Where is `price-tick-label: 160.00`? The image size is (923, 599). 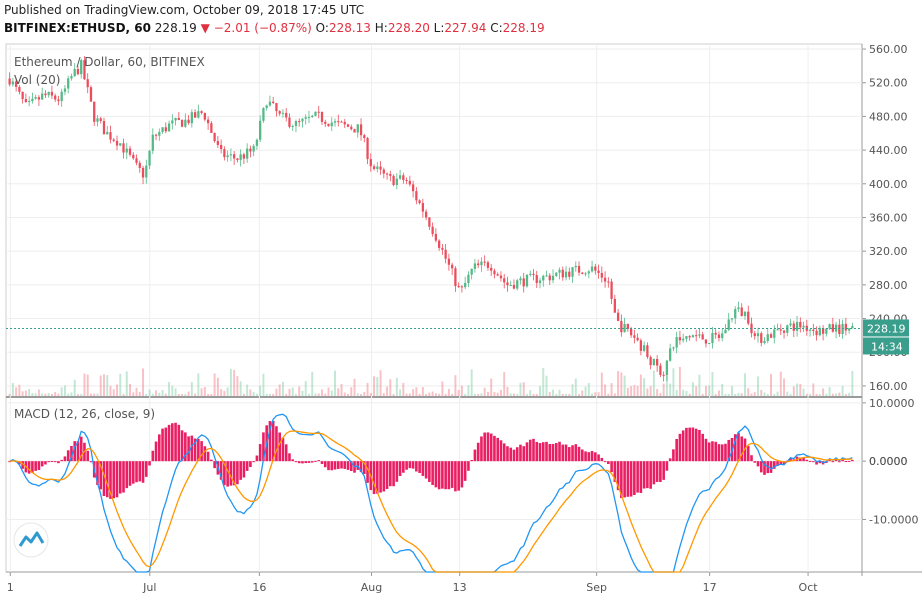
price-tick-label: 160.00 is located at coordinates (888, 386).